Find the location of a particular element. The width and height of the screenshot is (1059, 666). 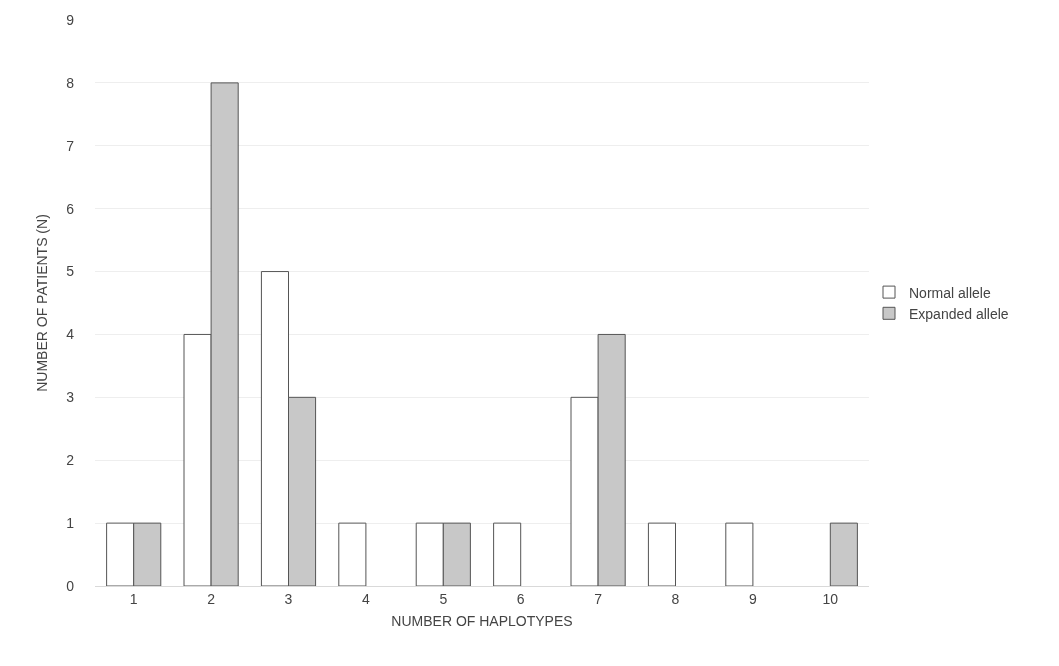

y-tick-label: 1 is located at coordinates (70, 523).